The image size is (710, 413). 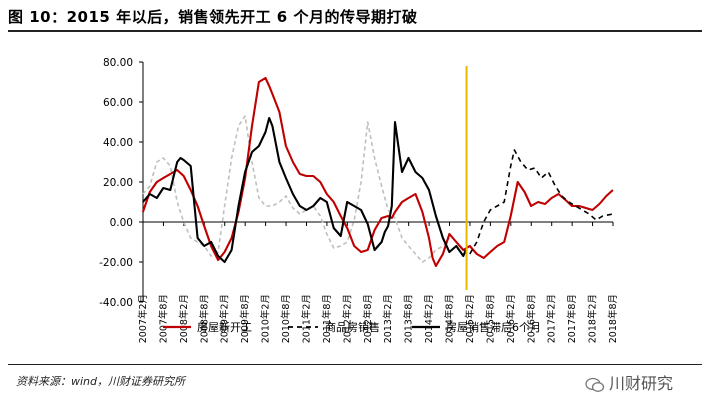 I want to click on x-tick-label: 2015年8月, so click(x=490, y=318).